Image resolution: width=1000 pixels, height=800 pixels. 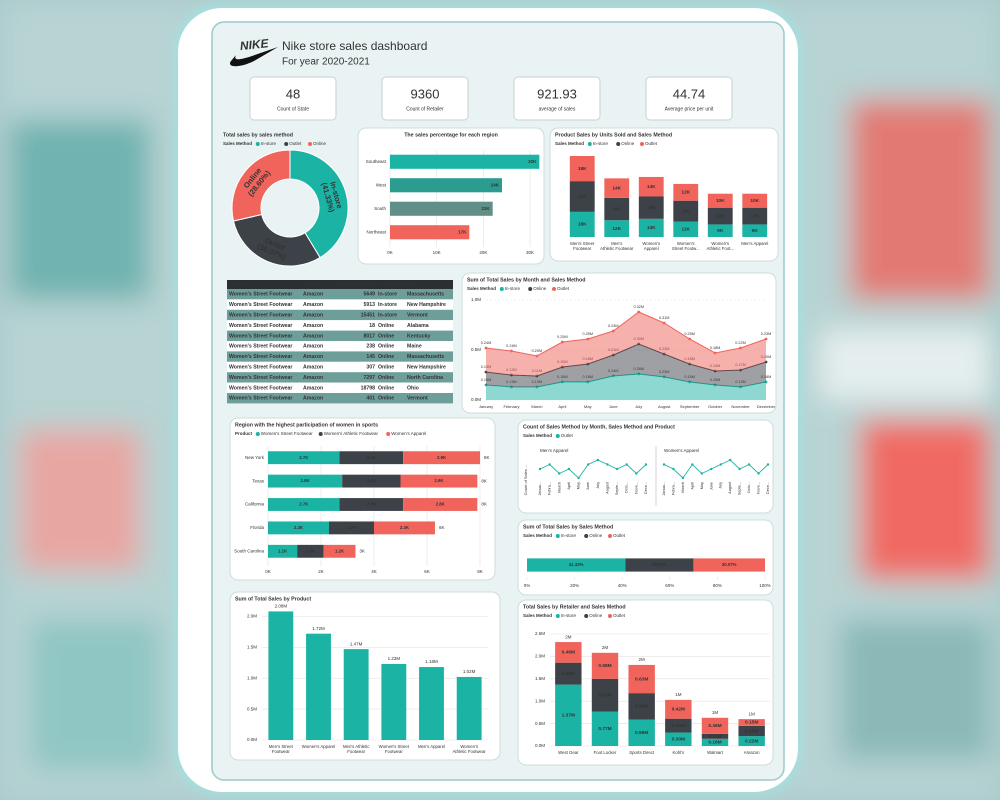 What do you see at coordinates (651, 143) in the screenshot?
I see `legend-label: Outlet` at bounding box center [651, 143].